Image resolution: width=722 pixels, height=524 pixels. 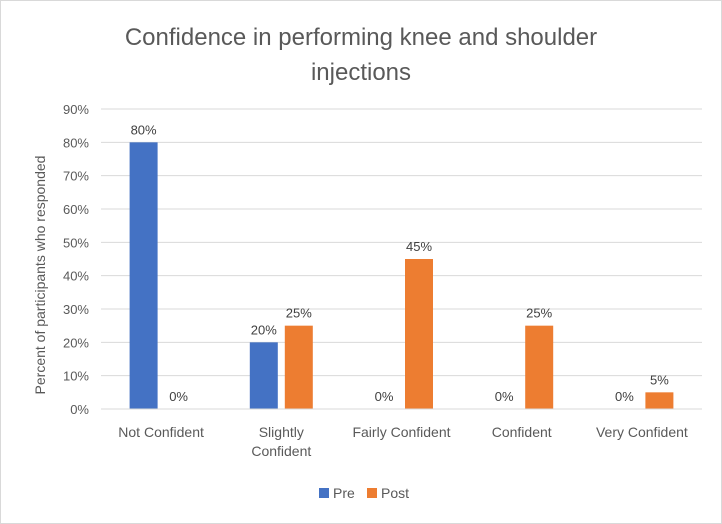 I want to click on x-category-label: Very Confident, so click(x=642, y=432).